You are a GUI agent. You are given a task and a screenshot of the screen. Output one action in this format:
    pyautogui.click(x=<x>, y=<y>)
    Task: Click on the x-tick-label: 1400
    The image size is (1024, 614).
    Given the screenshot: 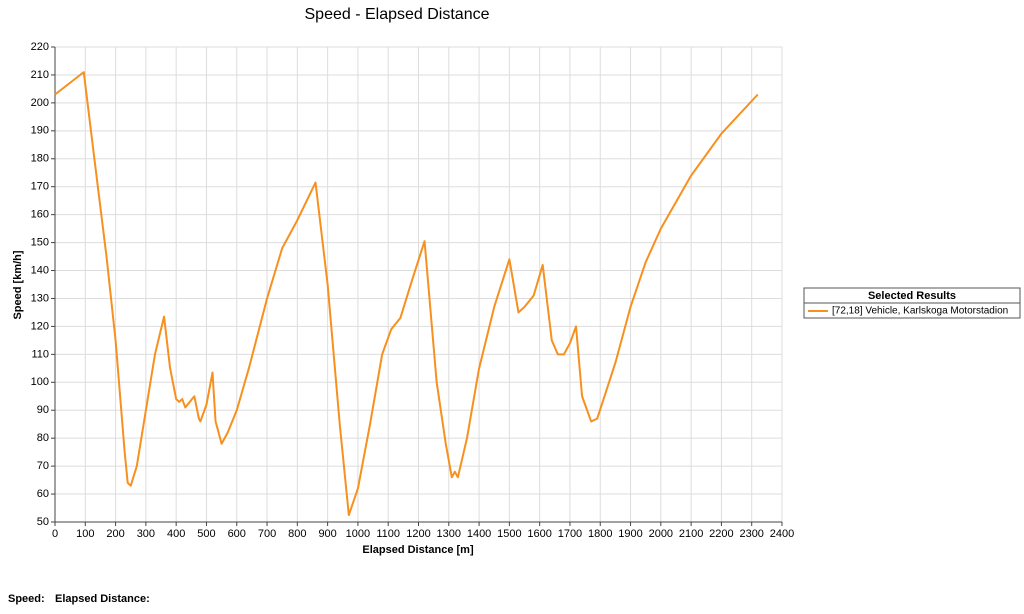 What is the action you would take?
    pyautogui.click(x=479, y=534)
    